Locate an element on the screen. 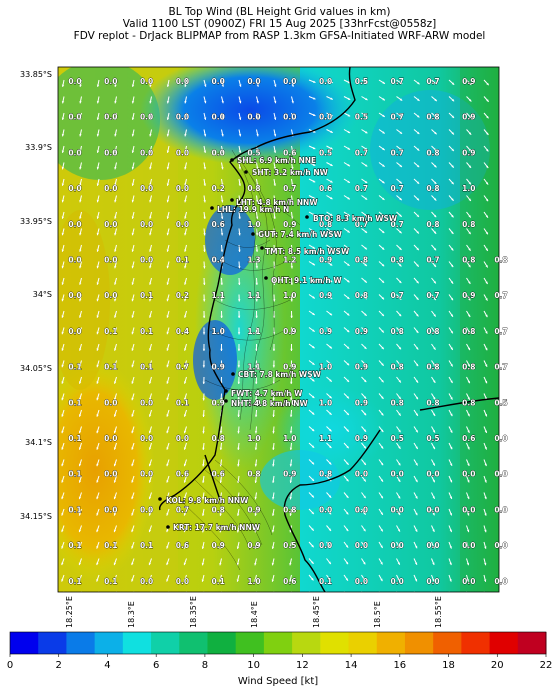 The width and height of the screenshot is (559, 692). colorbar-tick-label: 20 is located at coordinates (497, 665).